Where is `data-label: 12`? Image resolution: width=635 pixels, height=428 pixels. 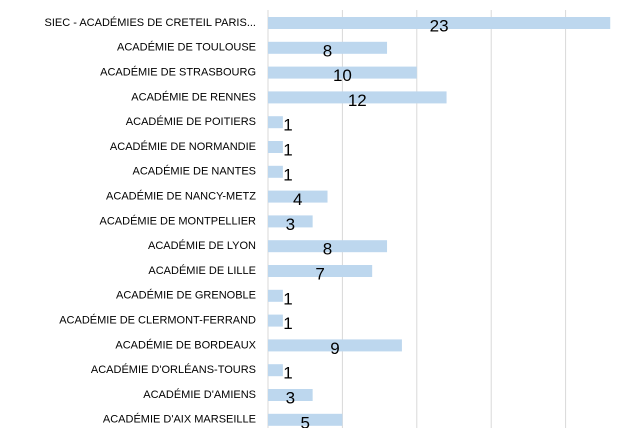 data-label: 12 is located at coordinates (357, 100).